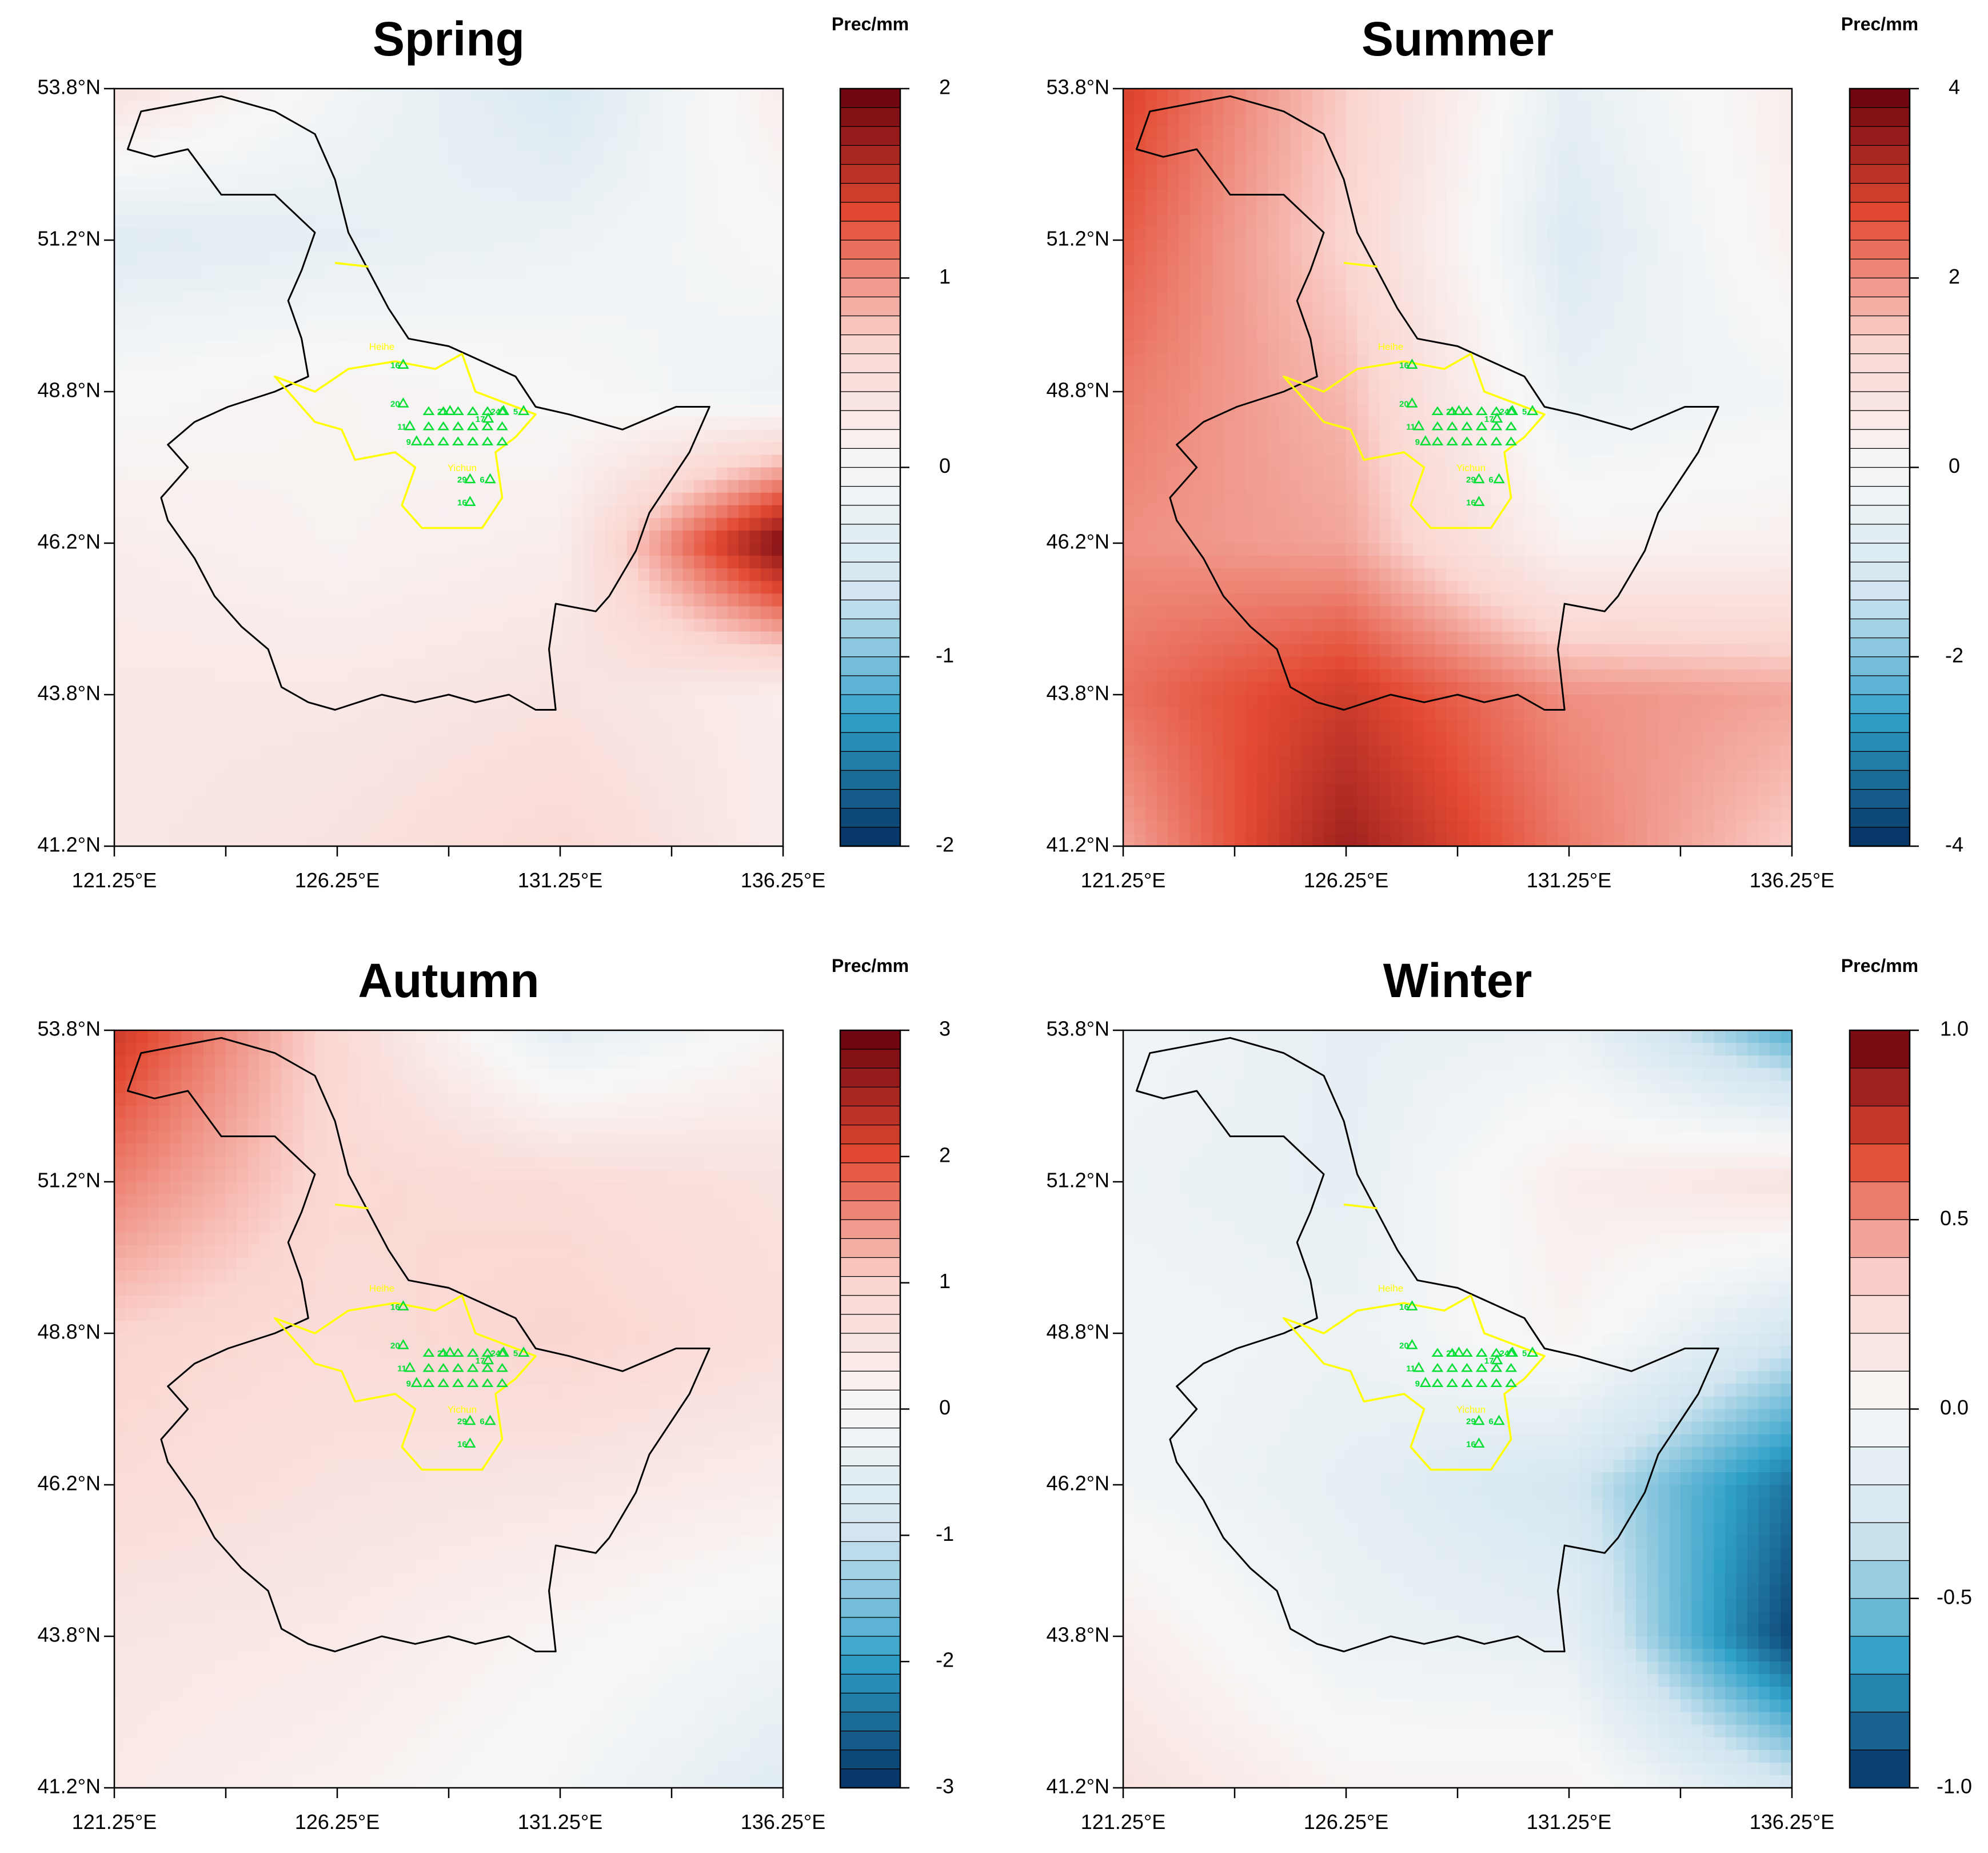 This screenshot has height=1853, width=1988. Describe the element at coordinates (516, 412) in the screenshot. I see `site-label: 5` at that location.